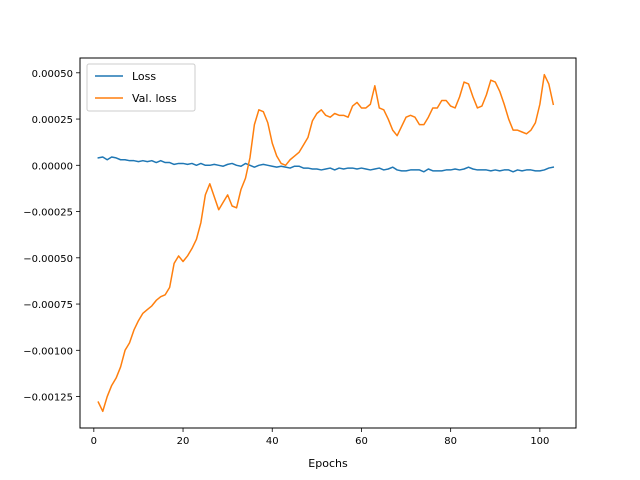  What do you see at coordinates (52, 166) in the screenshot?
I see `y-tick-label: 0.00000` at bounding box center [52, 166].